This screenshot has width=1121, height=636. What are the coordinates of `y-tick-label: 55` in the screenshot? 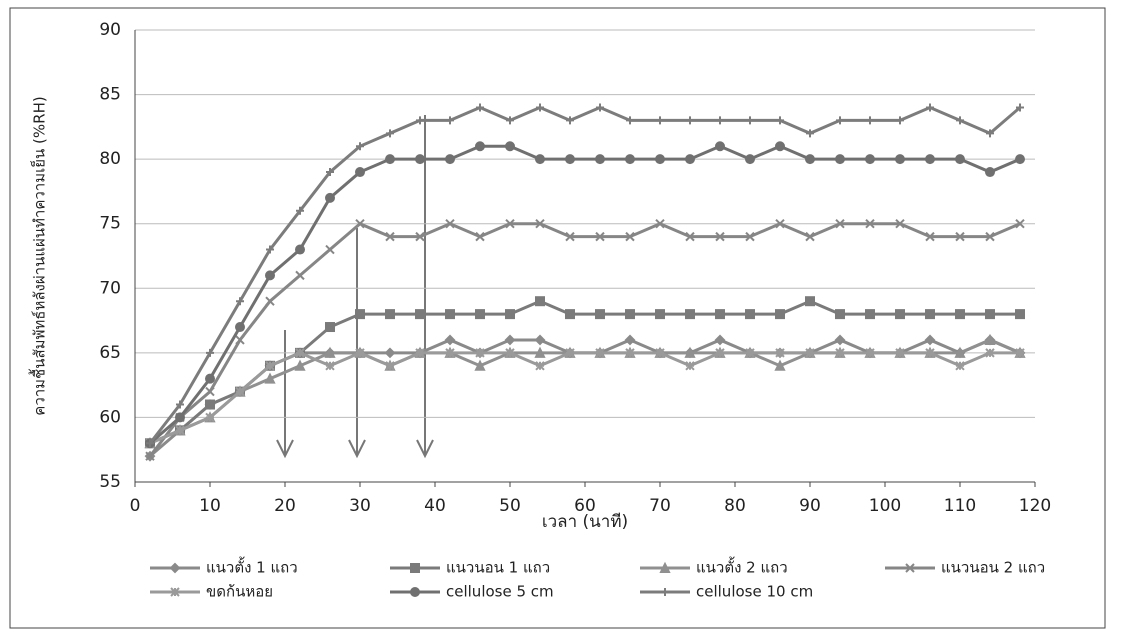 It's located at (110, 482).